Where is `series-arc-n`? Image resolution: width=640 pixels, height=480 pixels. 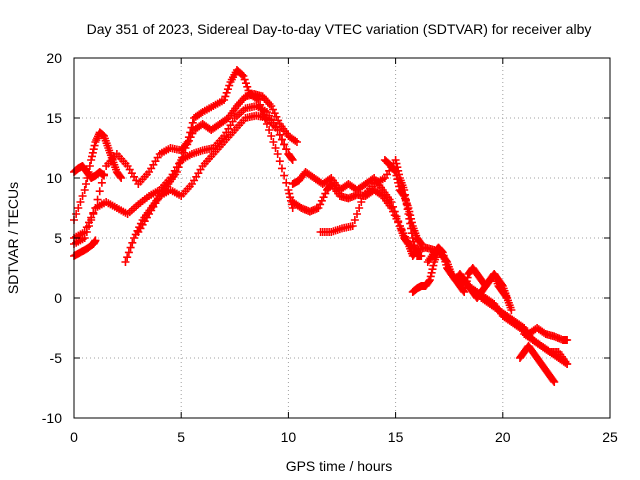 series-arc-n is located at coordinates (513, 310).